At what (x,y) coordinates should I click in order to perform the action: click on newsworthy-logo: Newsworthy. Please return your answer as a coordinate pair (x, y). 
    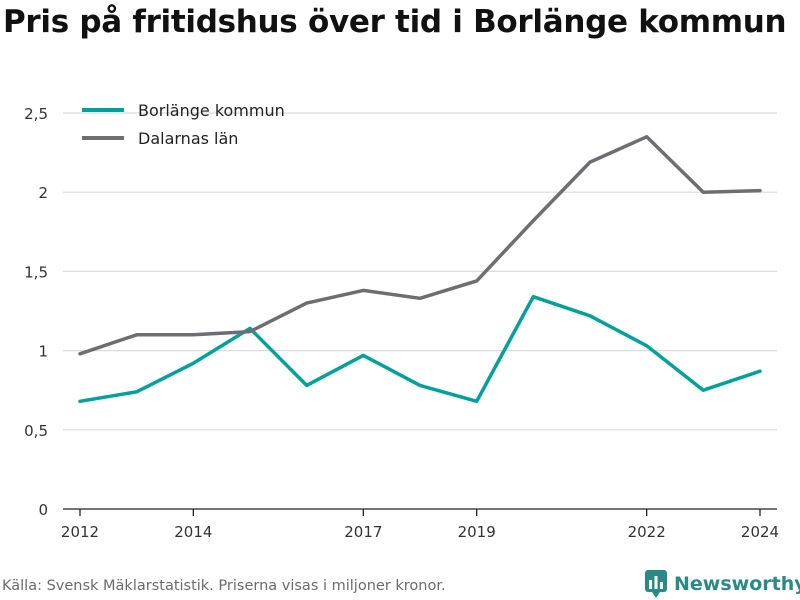
    Looking at the image, I should click on (722, 584).